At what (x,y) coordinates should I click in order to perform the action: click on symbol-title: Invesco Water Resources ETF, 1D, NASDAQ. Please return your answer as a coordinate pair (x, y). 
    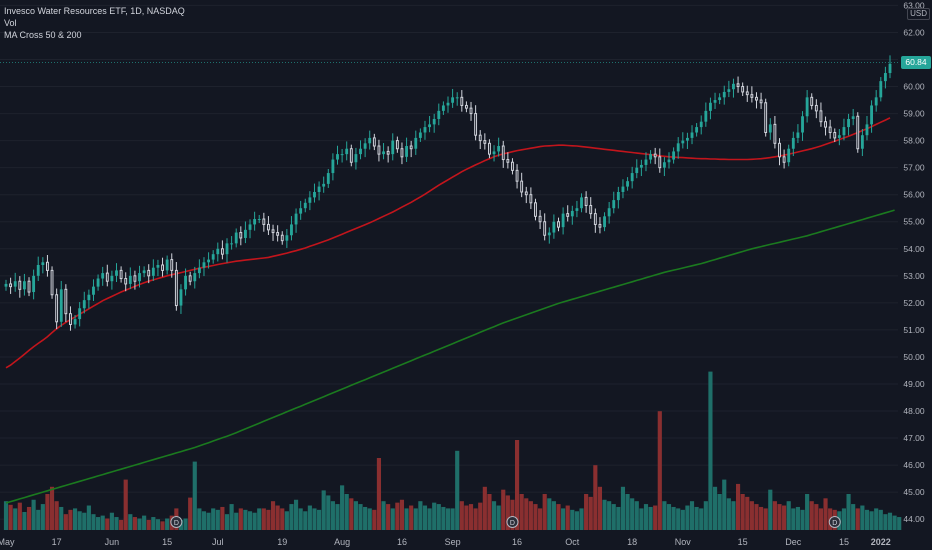
    Looking at the image, I should click on (94, 11).